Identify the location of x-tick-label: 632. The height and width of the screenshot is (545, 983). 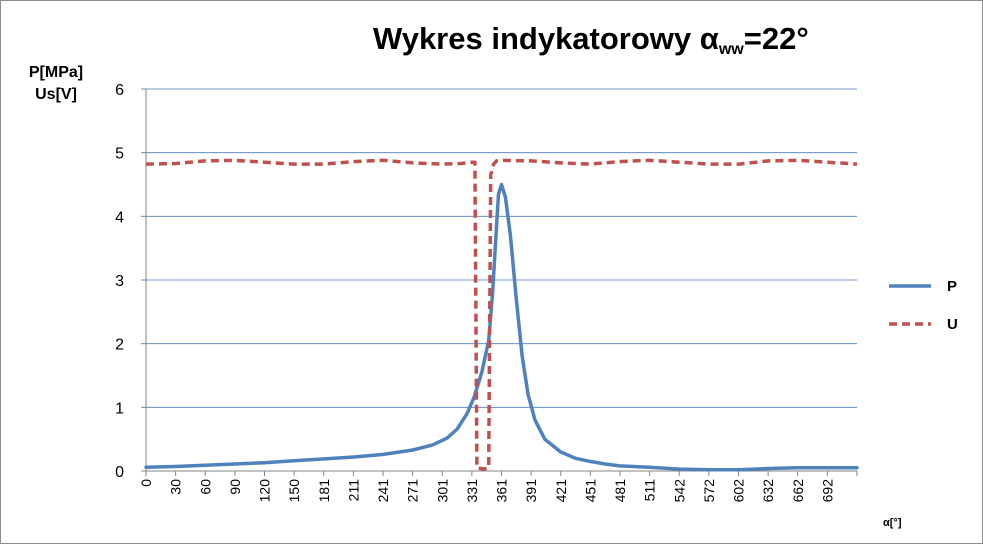
(768, 491).